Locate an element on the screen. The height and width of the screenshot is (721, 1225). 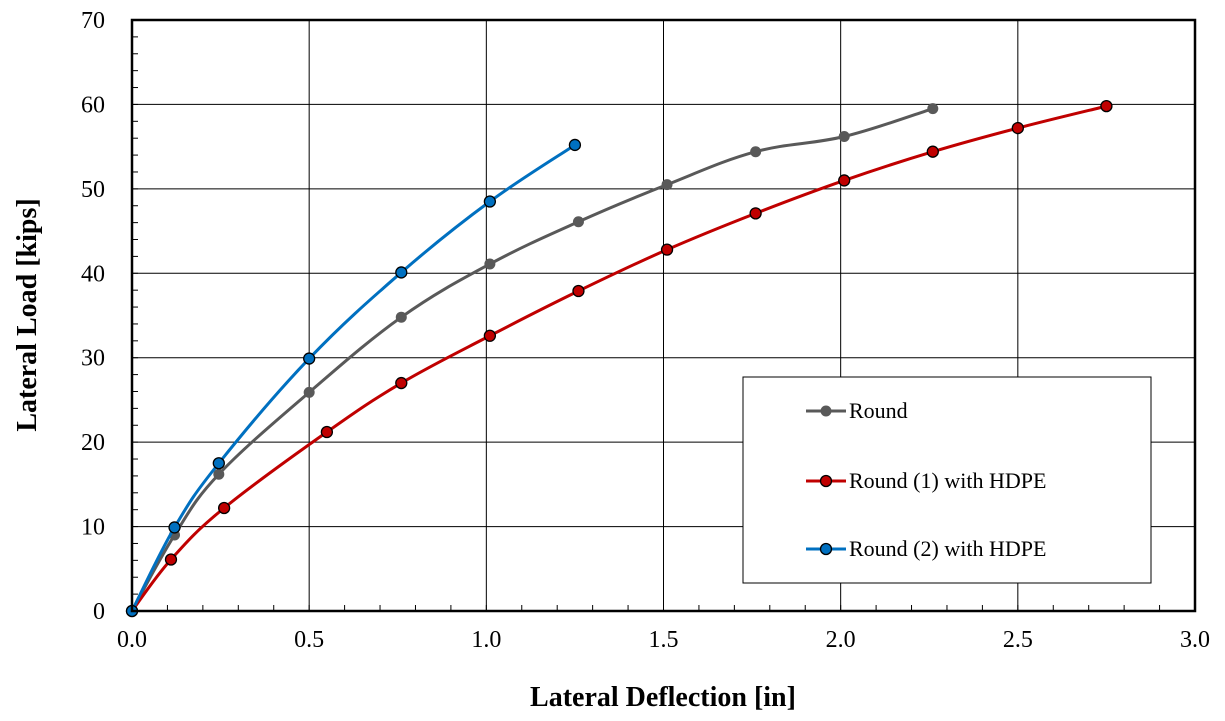
legend-item-round: Round is located at coordinates (857, 410).